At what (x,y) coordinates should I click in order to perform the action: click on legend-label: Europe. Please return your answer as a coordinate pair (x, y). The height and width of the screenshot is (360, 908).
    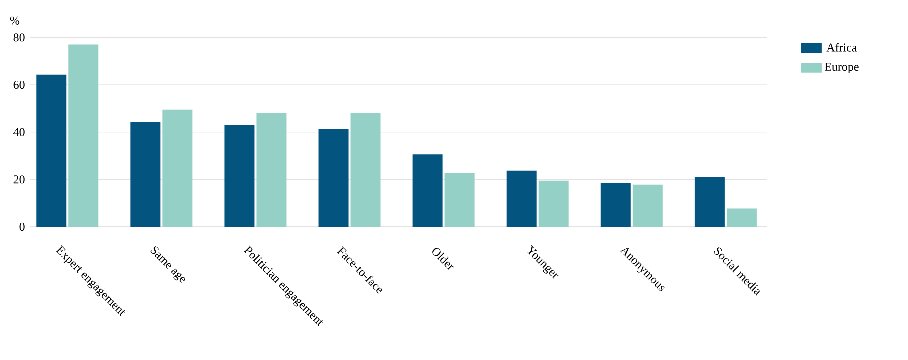
    Looking at the image, I should click on (841, 68).